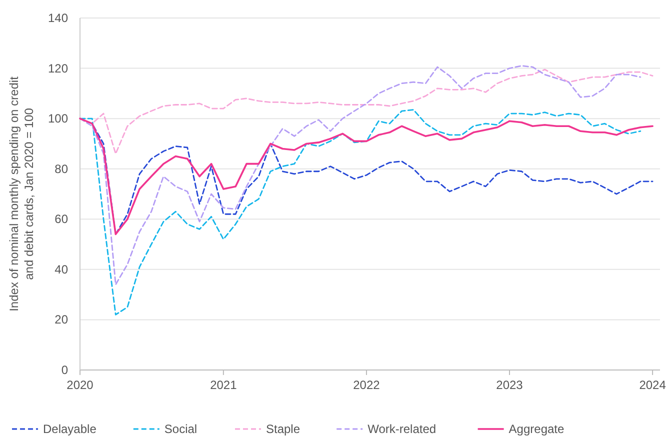 This screenshot has height=437, width=667. Describe the element at coordinates (402, 429) in the screenshot. I see `legend-label: Work-related` at that location.